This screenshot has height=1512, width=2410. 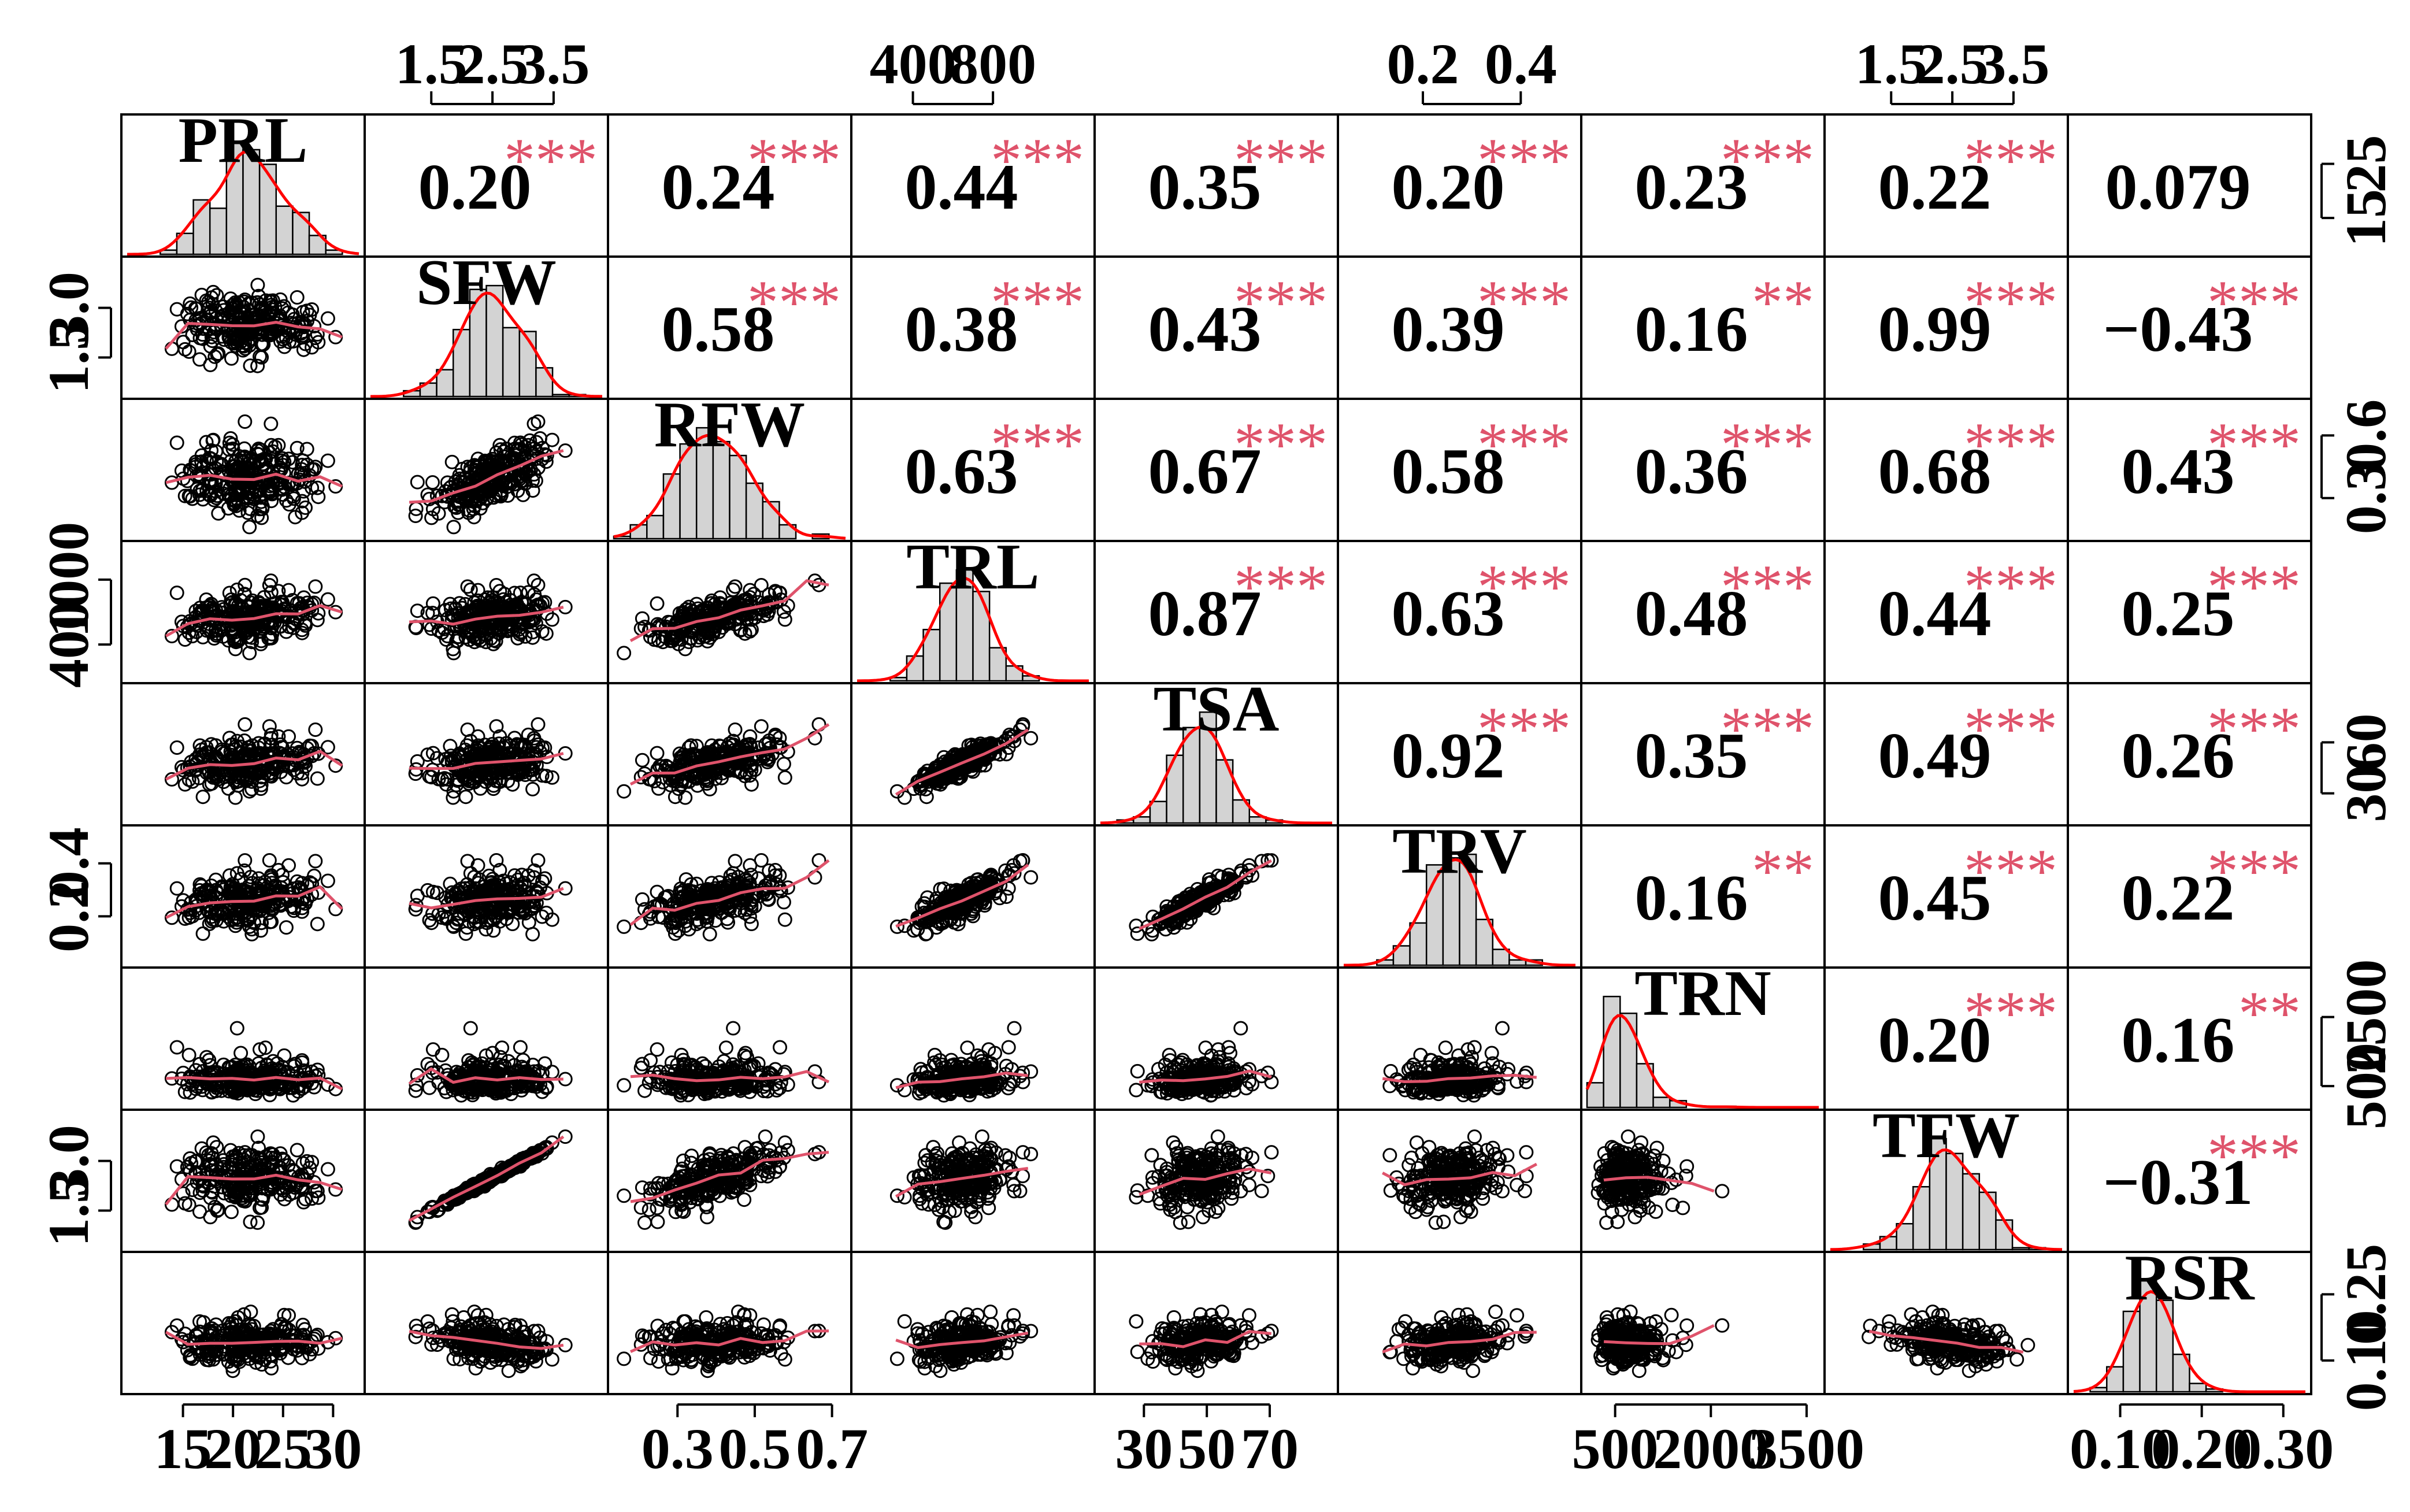 I want to click on cell-1-1: PRL, so click(x=243, y=181).